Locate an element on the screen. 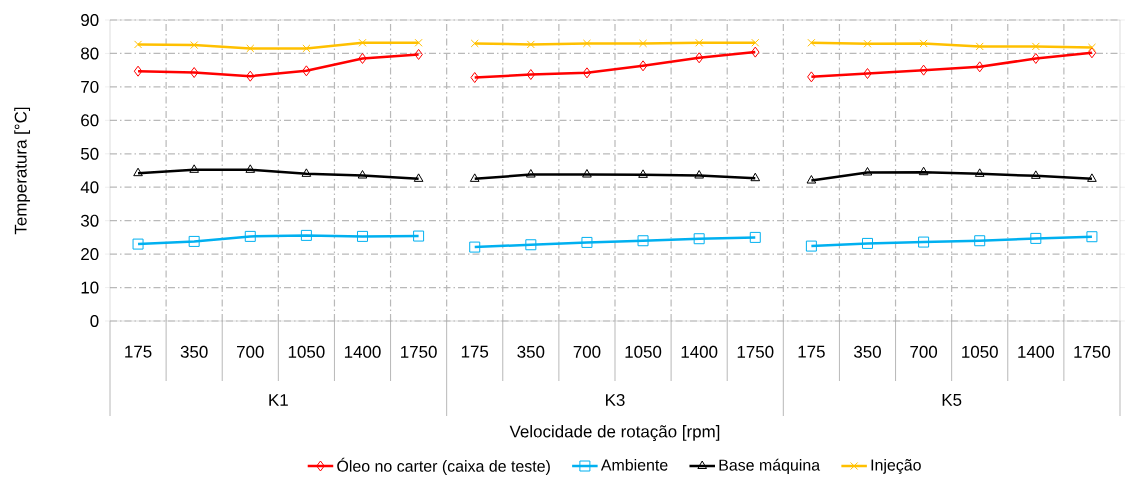 Image resolution: width=1129 pixels, height=484 pixels. text: K3 is located at coordinates (615, 400).